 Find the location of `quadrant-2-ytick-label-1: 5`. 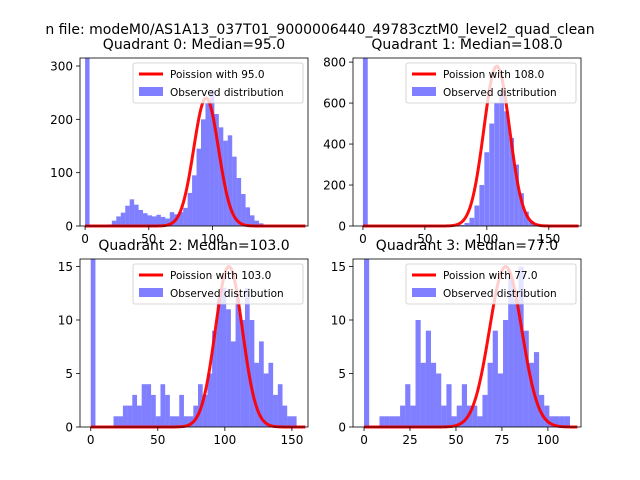

quadrant-2-ytick-label-1: 5 is located at coordinates (69, 374).